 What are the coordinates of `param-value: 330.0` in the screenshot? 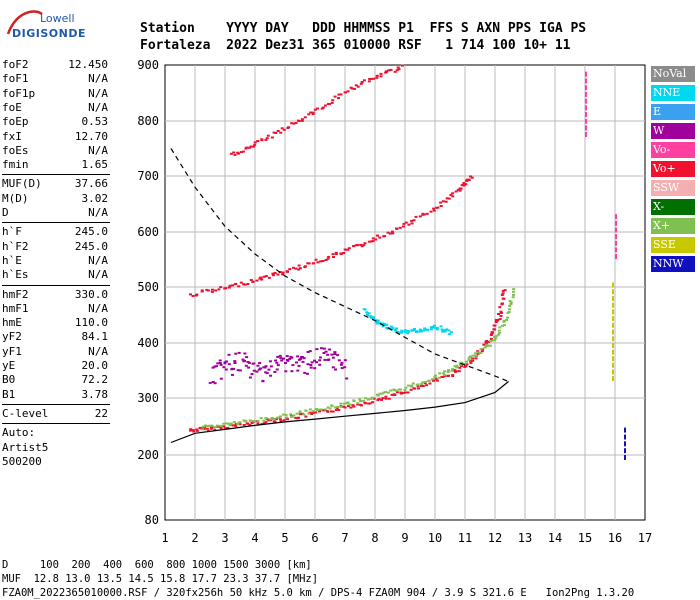 It's located at (91, 294).